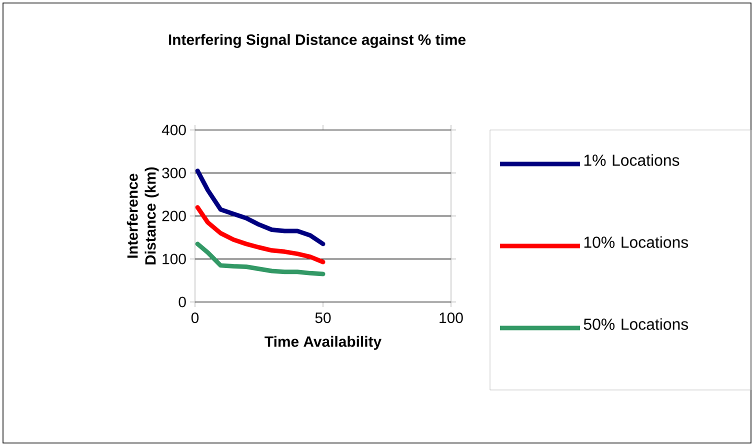 Image resolution: width=754 pixels, height=446 pixels. Describe the element at coordinates (636, 242) in the screenshot. I see `text: 10% Locations` at that location.